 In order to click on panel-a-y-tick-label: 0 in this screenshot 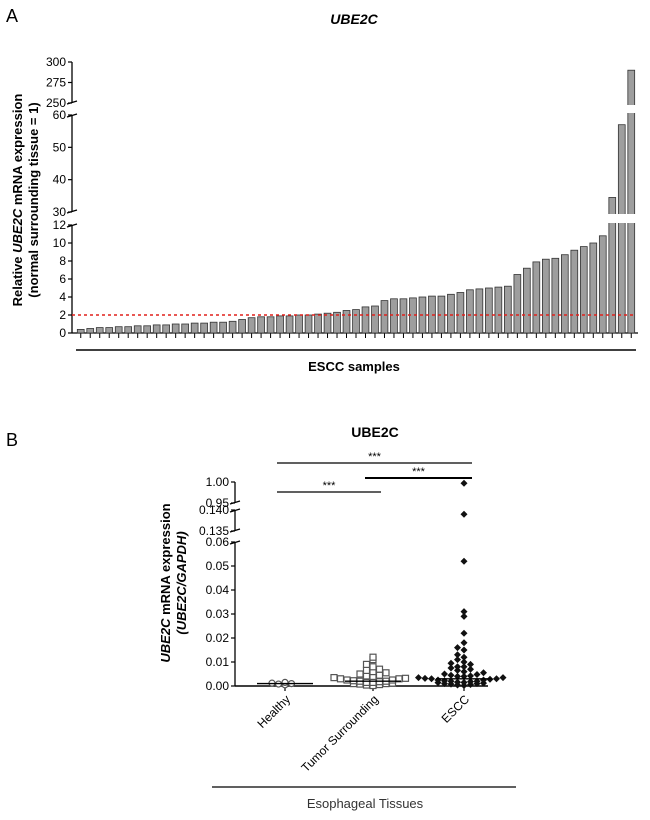, I will do `click(62, 333)`.